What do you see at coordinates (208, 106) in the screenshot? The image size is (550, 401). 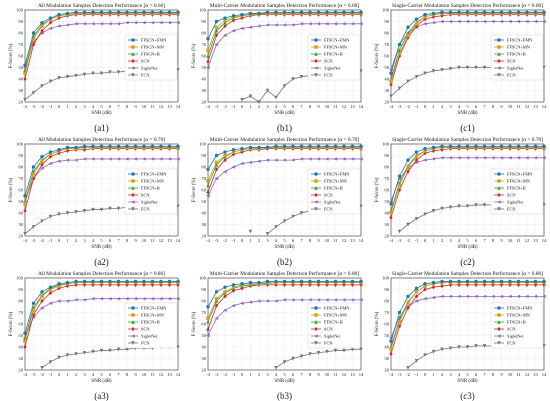 I see `x-tick-label: -4` at bounding box center [208, 106].